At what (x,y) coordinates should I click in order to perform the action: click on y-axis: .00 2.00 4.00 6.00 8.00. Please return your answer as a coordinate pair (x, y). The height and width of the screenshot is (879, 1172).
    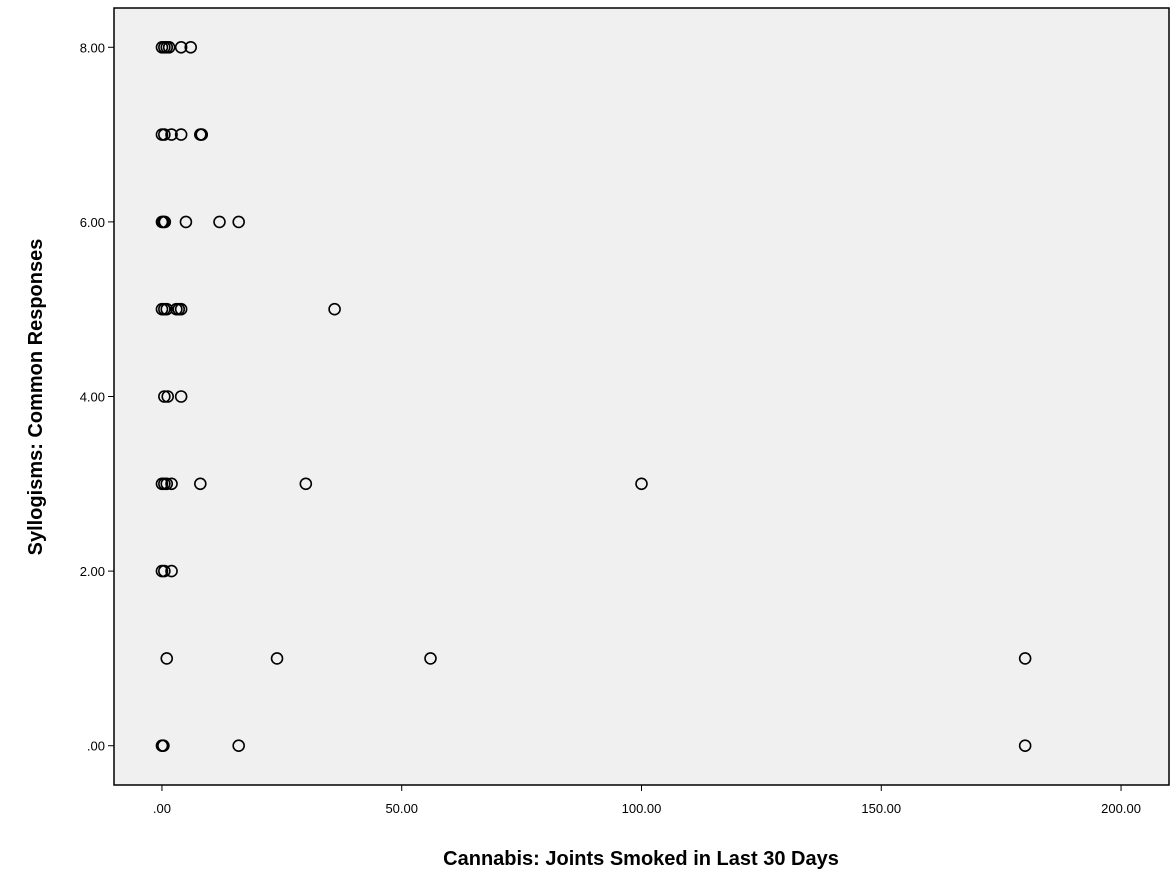
    Looking at the image, I should click on (97, 397).